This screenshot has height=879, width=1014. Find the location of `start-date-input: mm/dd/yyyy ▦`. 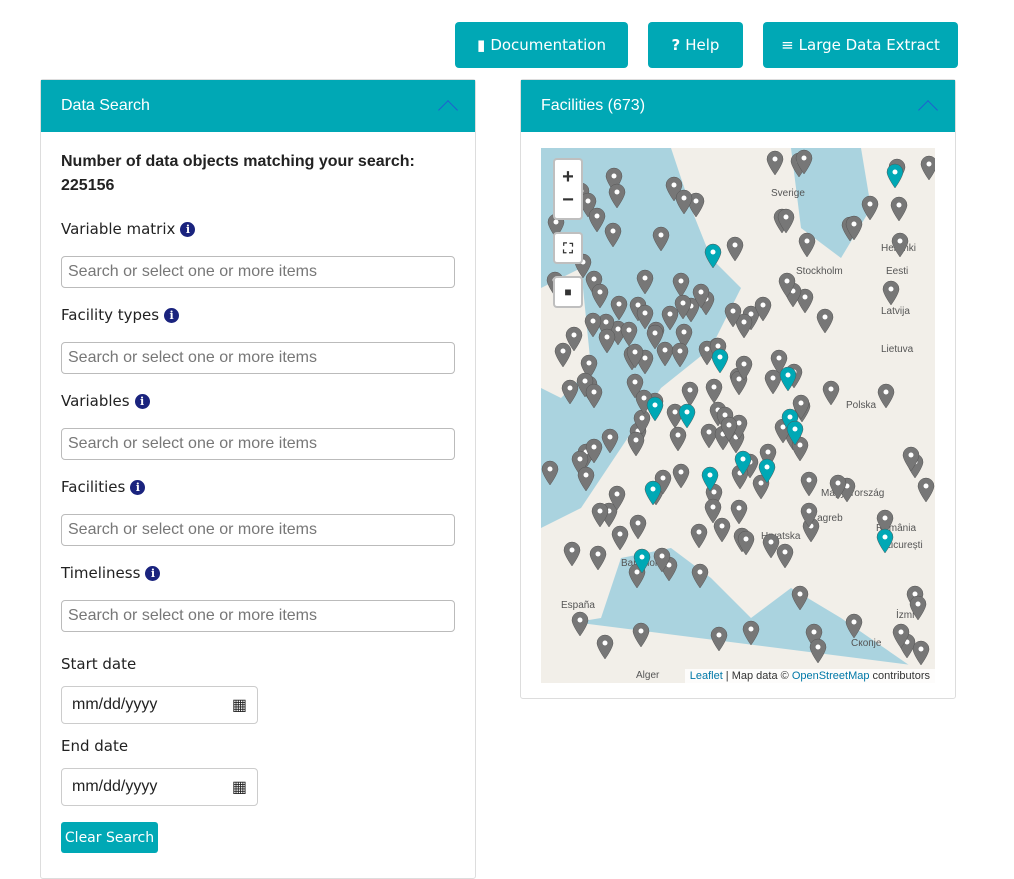

start-date-input: mm/dd/yyyy ▦ is located at coordinates (159, 705).